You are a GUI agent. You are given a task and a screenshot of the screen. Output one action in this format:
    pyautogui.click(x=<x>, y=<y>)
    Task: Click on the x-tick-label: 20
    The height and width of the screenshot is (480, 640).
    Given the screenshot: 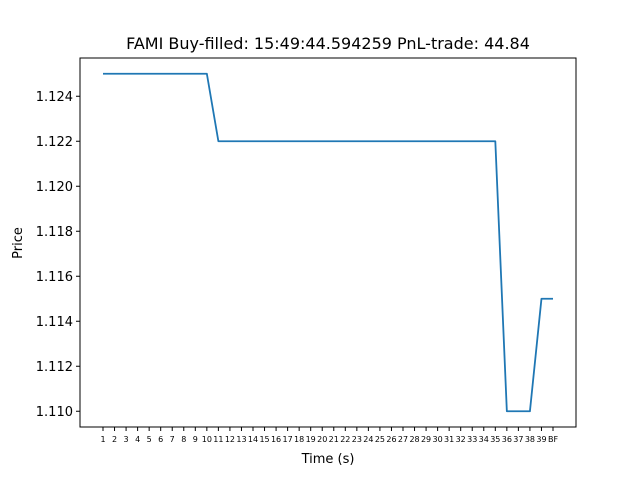 What is the action you would take?
    pyautogui.click(x=322, y=439)
    